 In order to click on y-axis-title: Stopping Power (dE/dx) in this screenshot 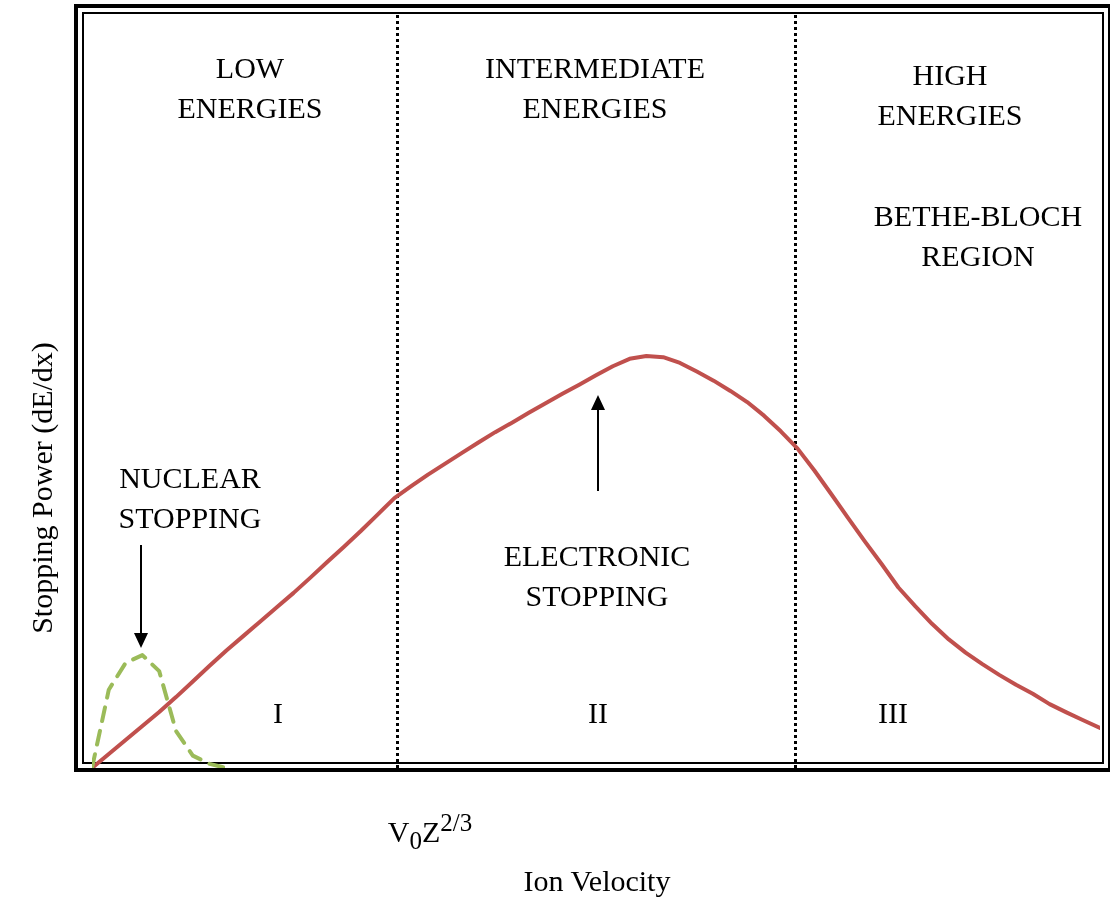, I will do `click(41, 488)`.